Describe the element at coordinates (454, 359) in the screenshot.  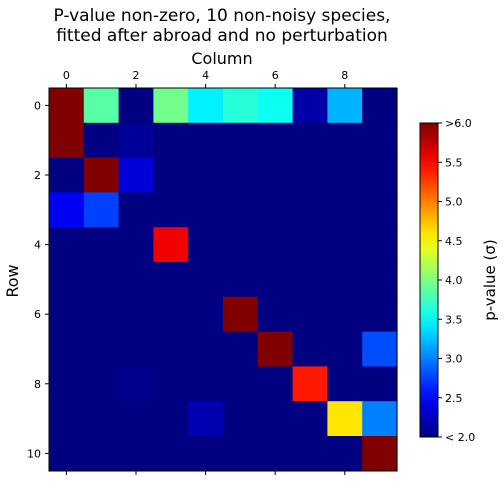
I see `colorbar-tick-label: 3.0` at that location.